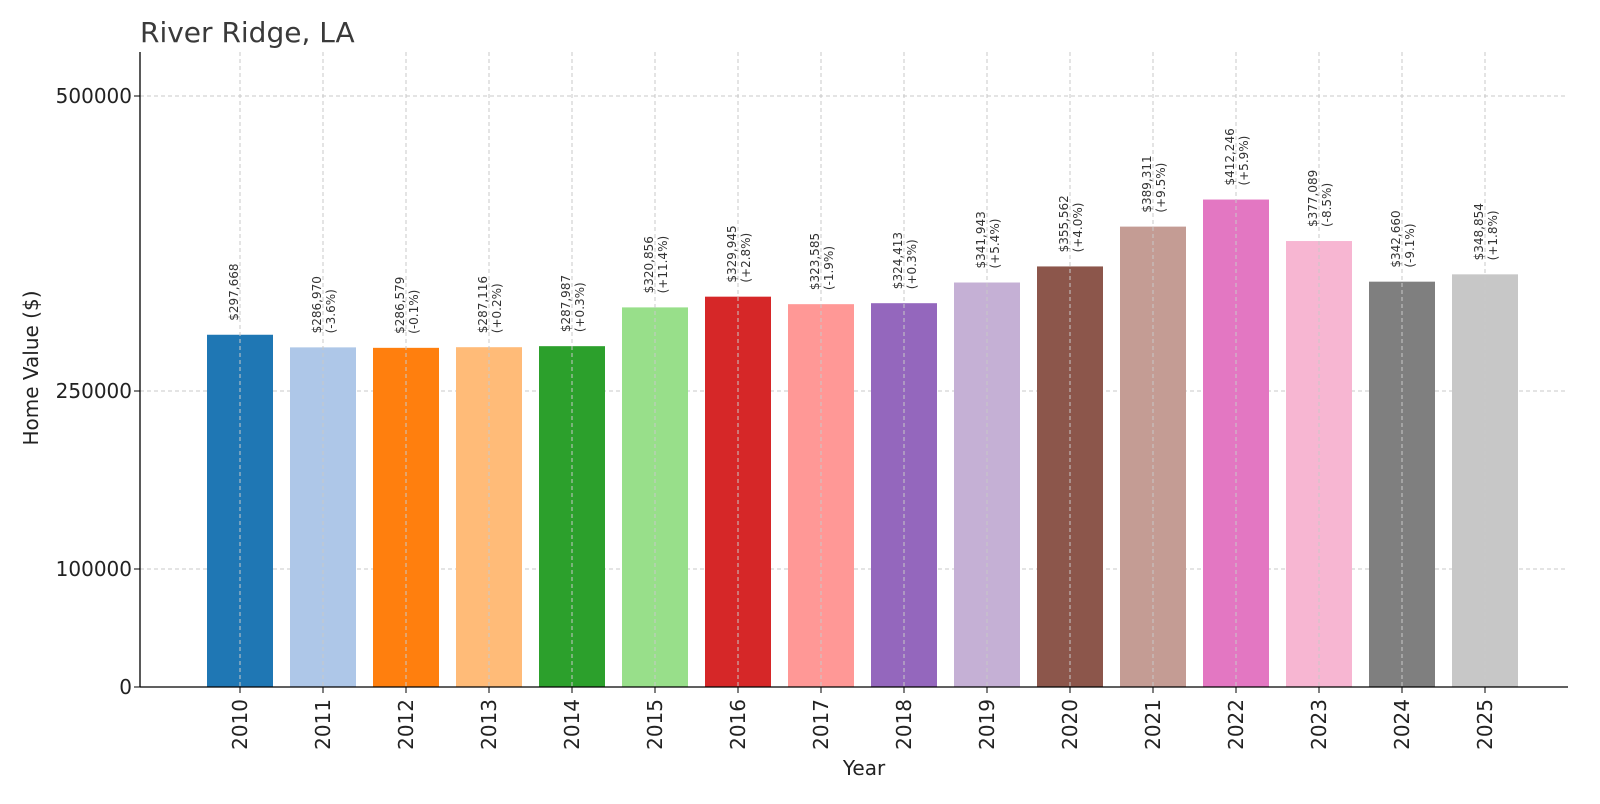 This screenshot has width=1600, height=804. I want to click on x-tick-label: 2024, so click(1402, 724).